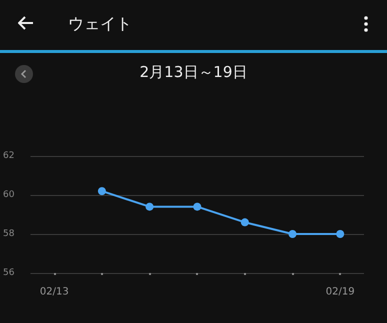  Describe the element at coordinates (193, 72) in the screenshot. I see `chart-subtitle: 2月13日～19日` at that location.